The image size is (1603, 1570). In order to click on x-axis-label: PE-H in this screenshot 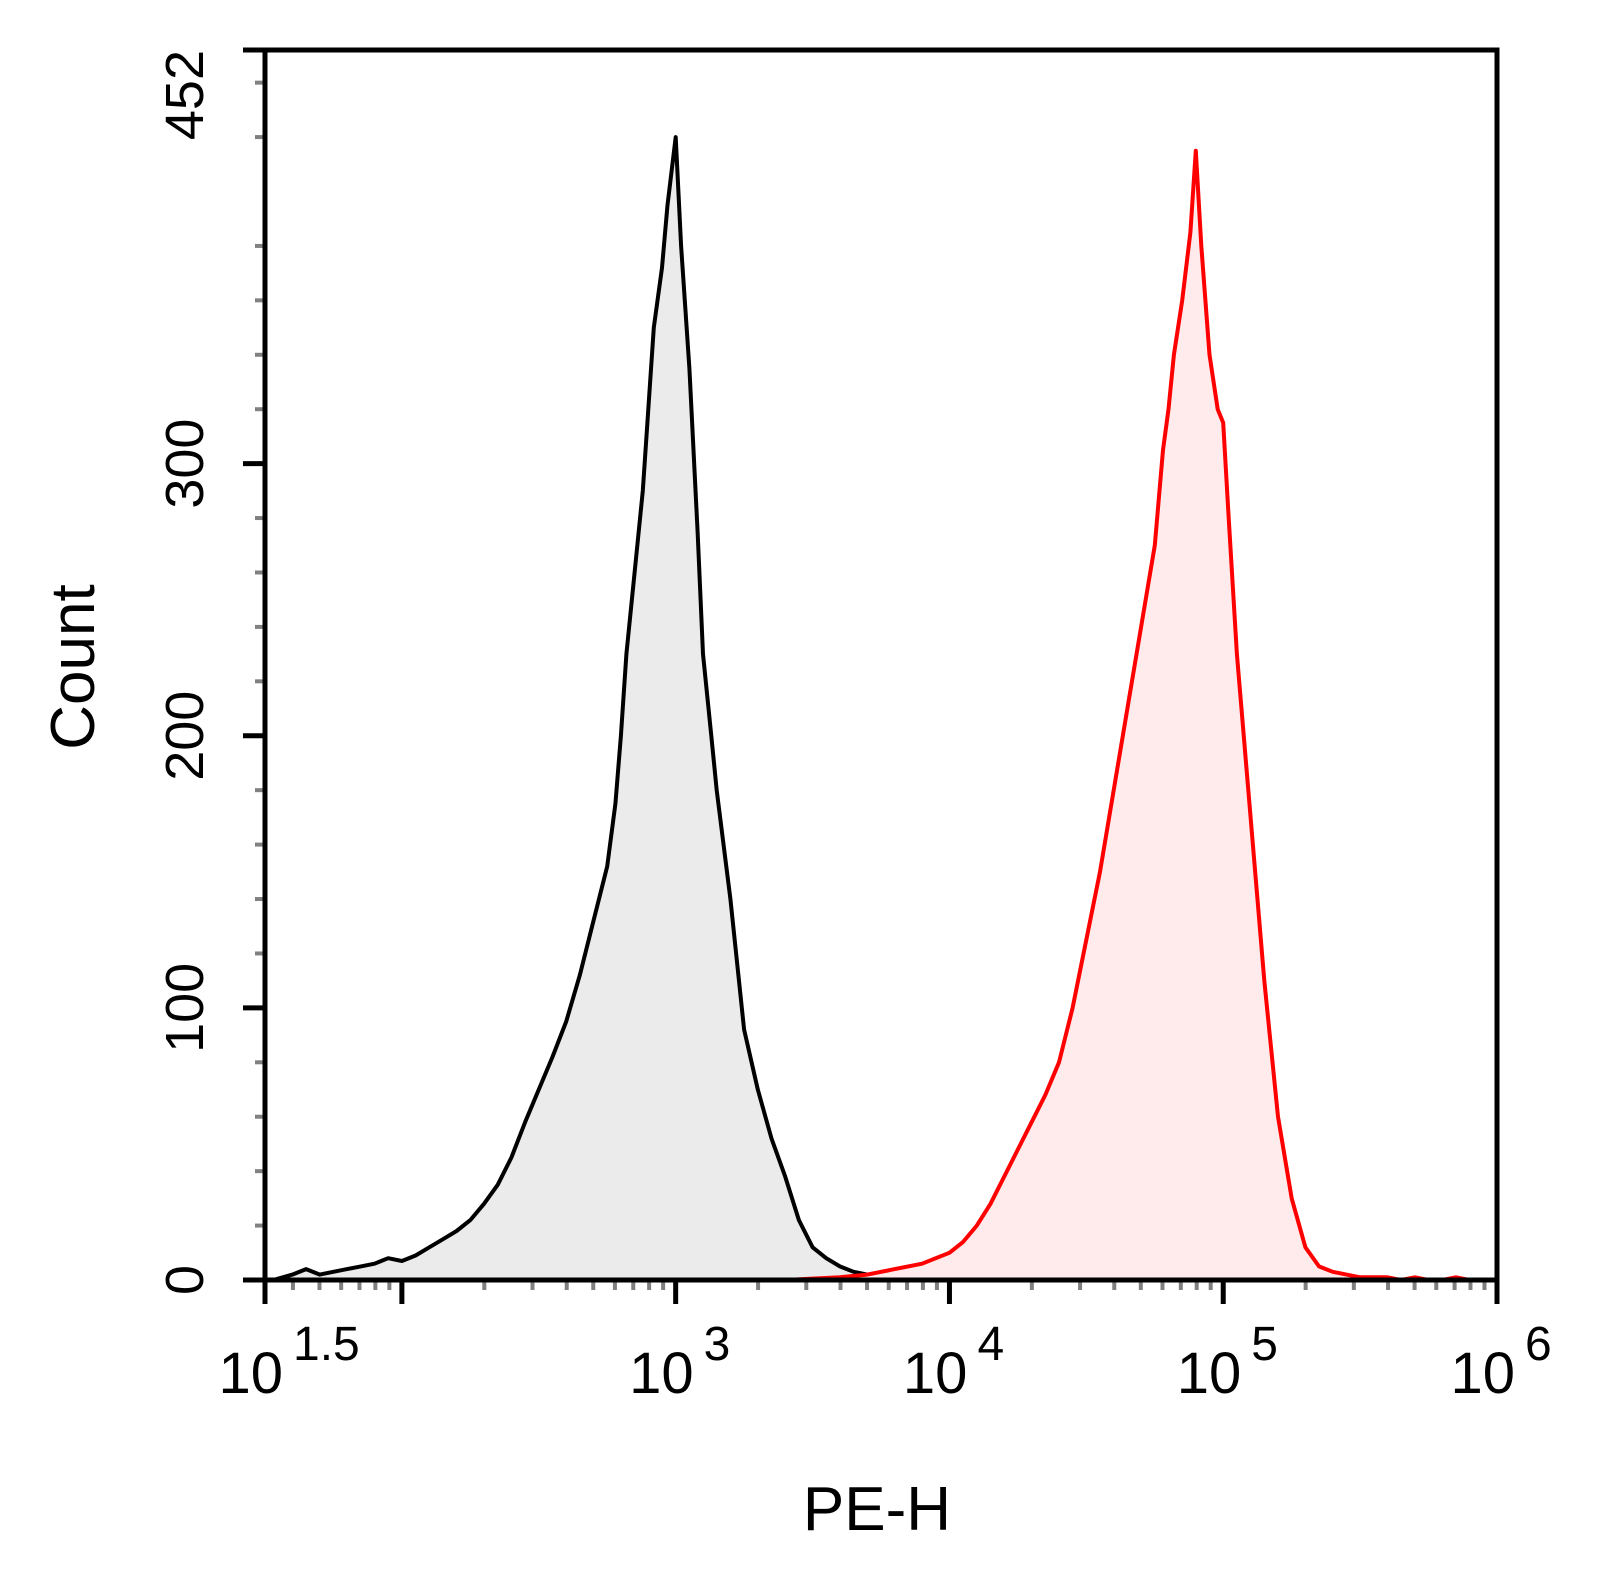, I will do `click(877, 1509)`.